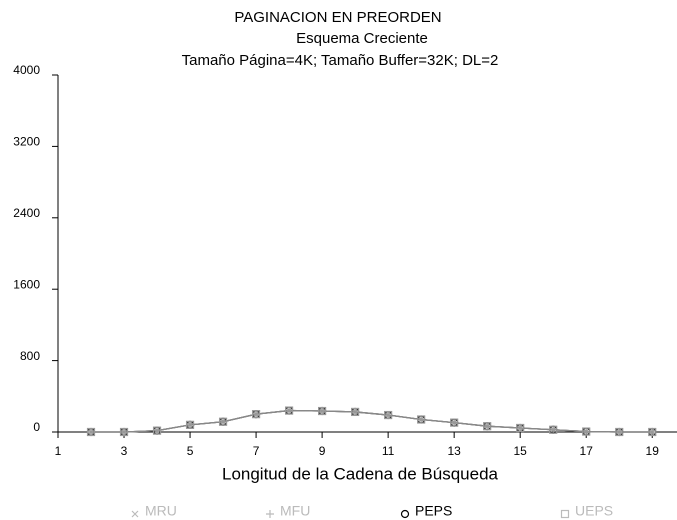 The height and width of the screenshot is (520, 677). I want to click on x-tick-label: 19, so click(653, 451).